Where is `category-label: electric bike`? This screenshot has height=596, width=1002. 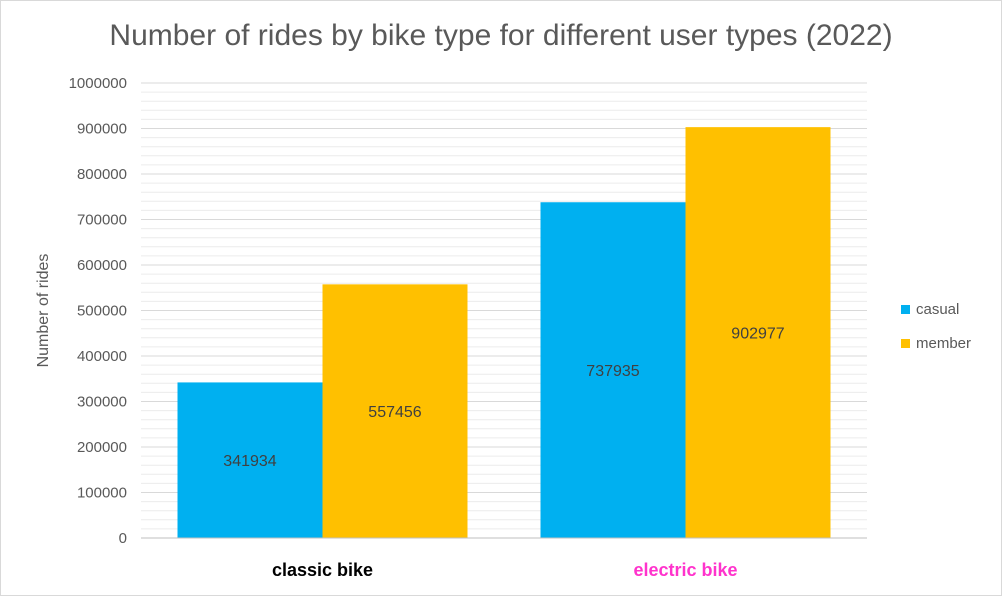
category-label: electric bike is located at coordinates (685, 570).